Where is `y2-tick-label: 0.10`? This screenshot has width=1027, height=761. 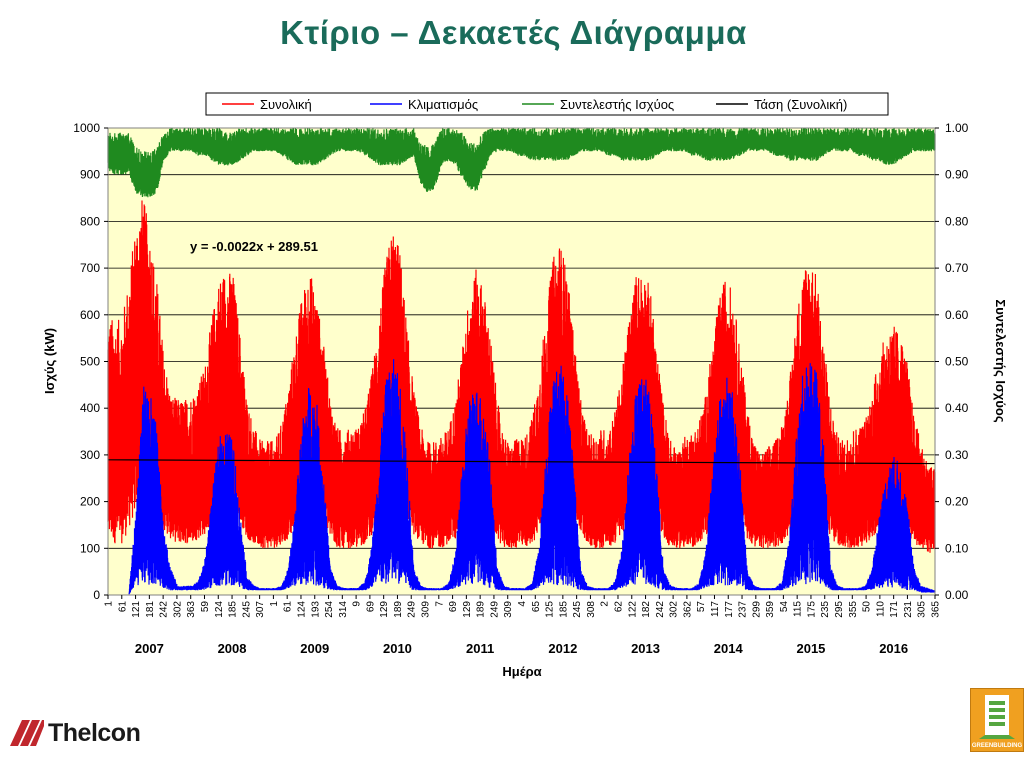 y2-tick-label: 0.10 is located at coordinates (957, 548).